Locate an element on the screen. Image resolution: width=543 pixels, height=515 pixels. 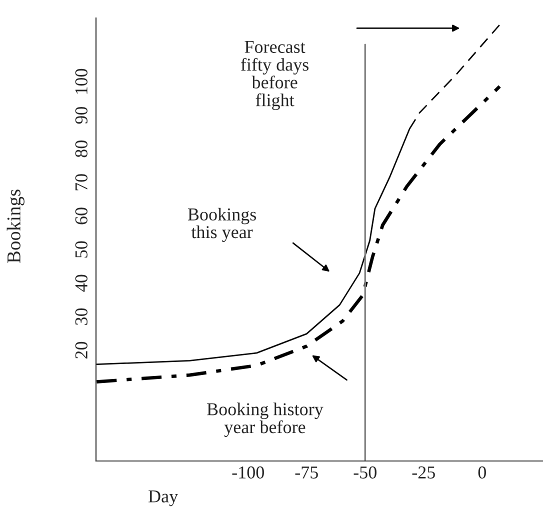
x-tick-label: -100 is located at coordinates (248, 472).